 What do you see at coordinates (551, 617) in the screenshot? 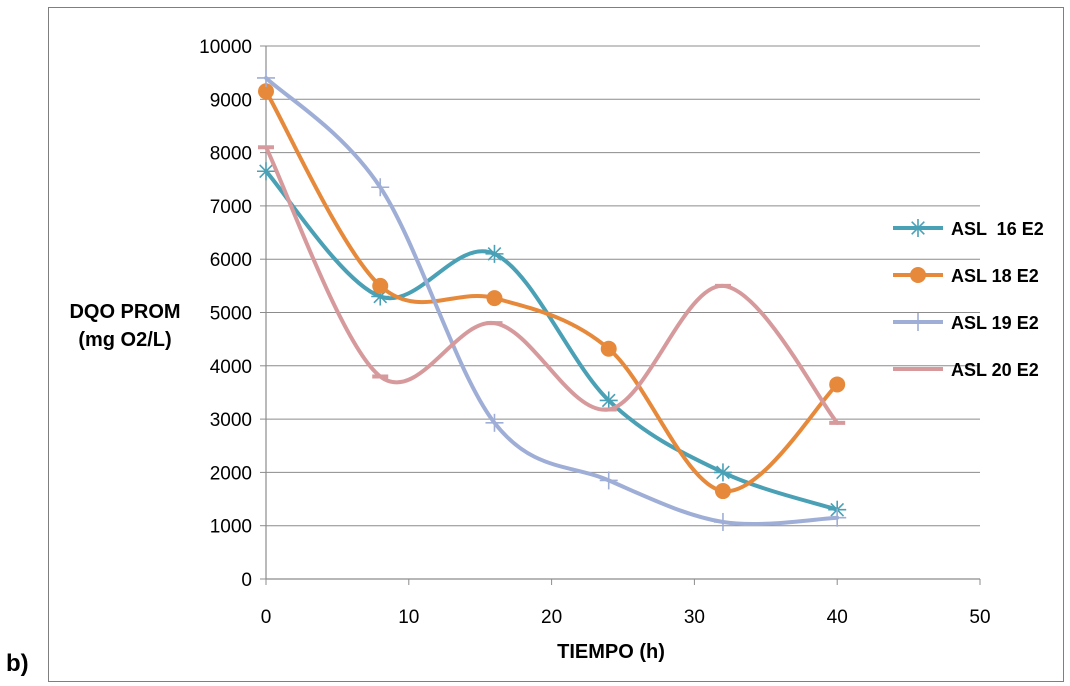
I see `x-tick-label: 20` at bounding box center [551, 617].